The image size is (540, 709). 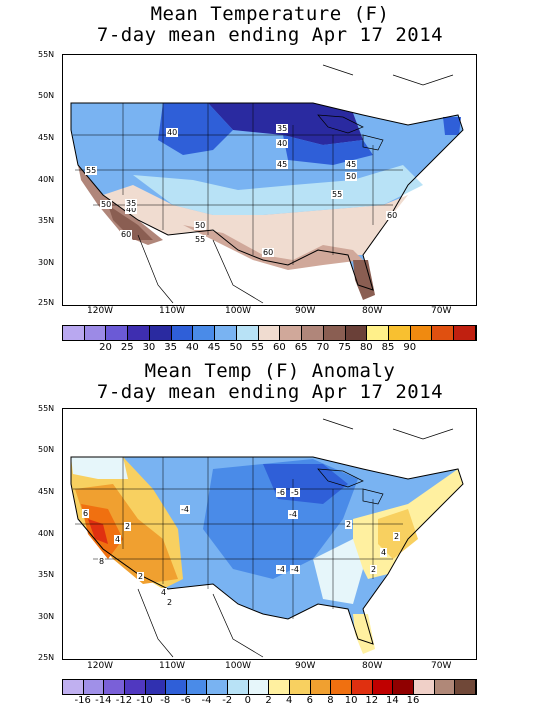 I want to click on colorbar-tick-label: 8, so click(x=330, y=700).